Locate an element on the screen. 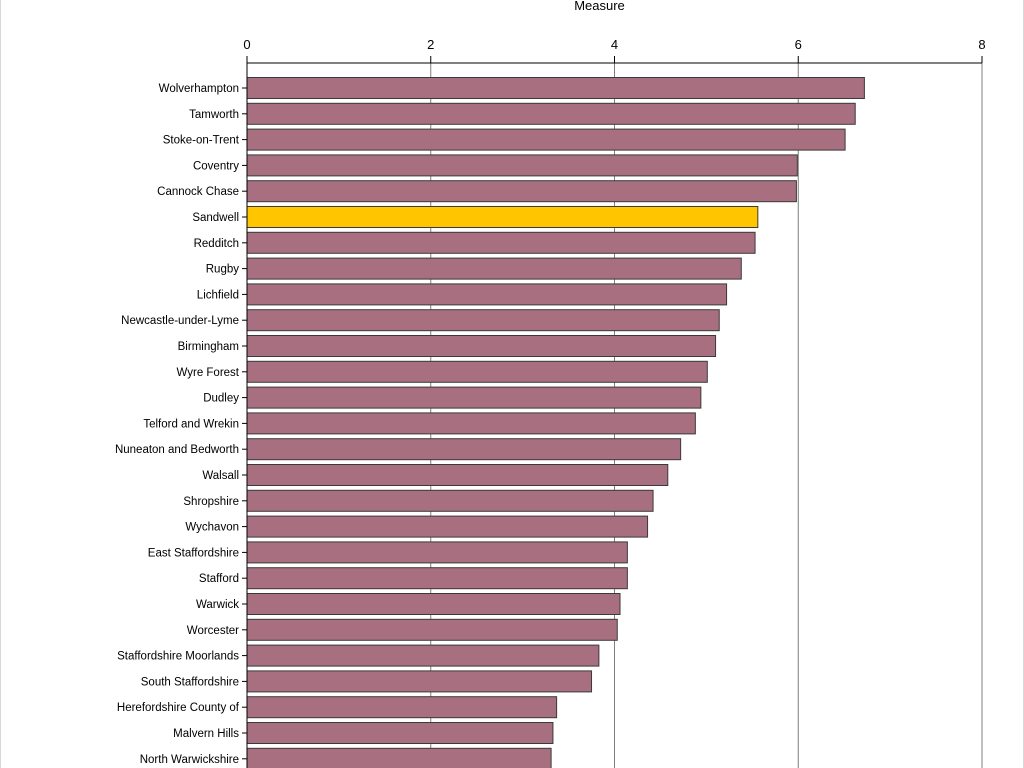 The height and width of the screenshot is (768, 1024). category-label: Wyre Forest is located at coordinates (207, 373).